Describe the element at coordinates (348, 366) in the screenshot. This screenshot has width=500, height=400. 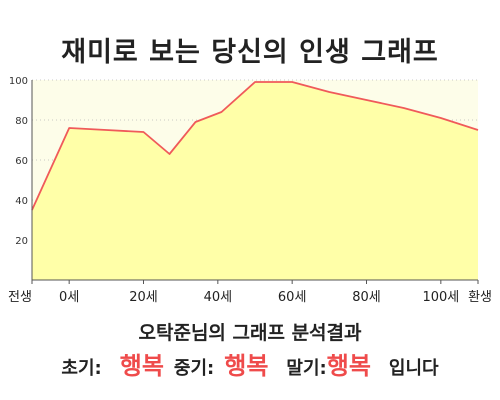
I see `late-value: 행복` at that location.